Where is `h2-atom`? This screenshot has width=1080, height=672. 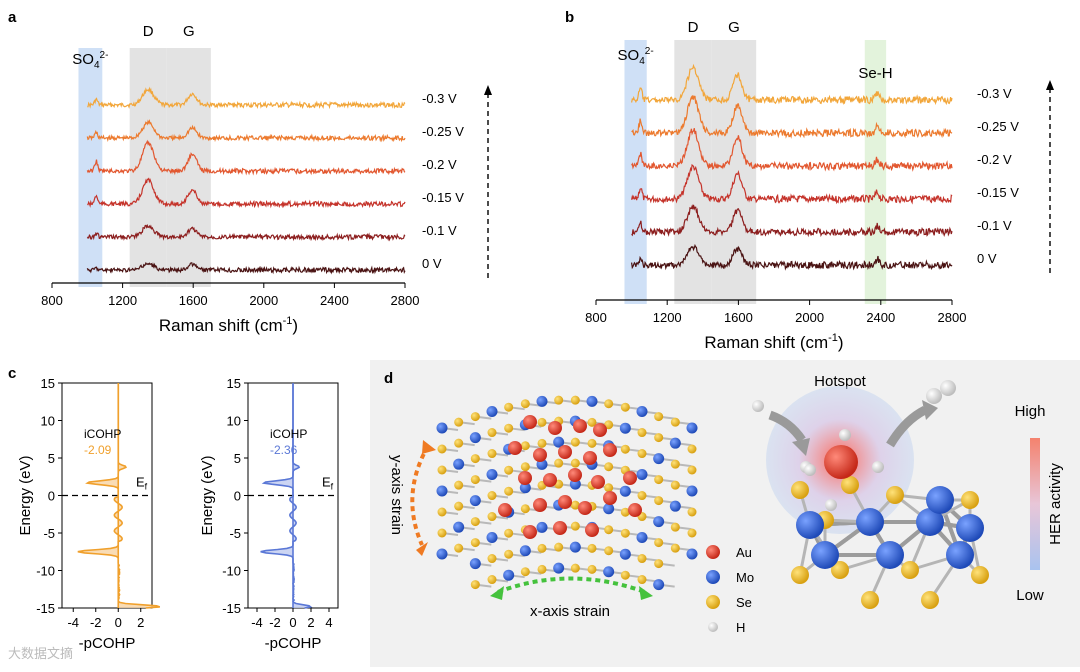 h2-atom is located at coordinates (948, 388).